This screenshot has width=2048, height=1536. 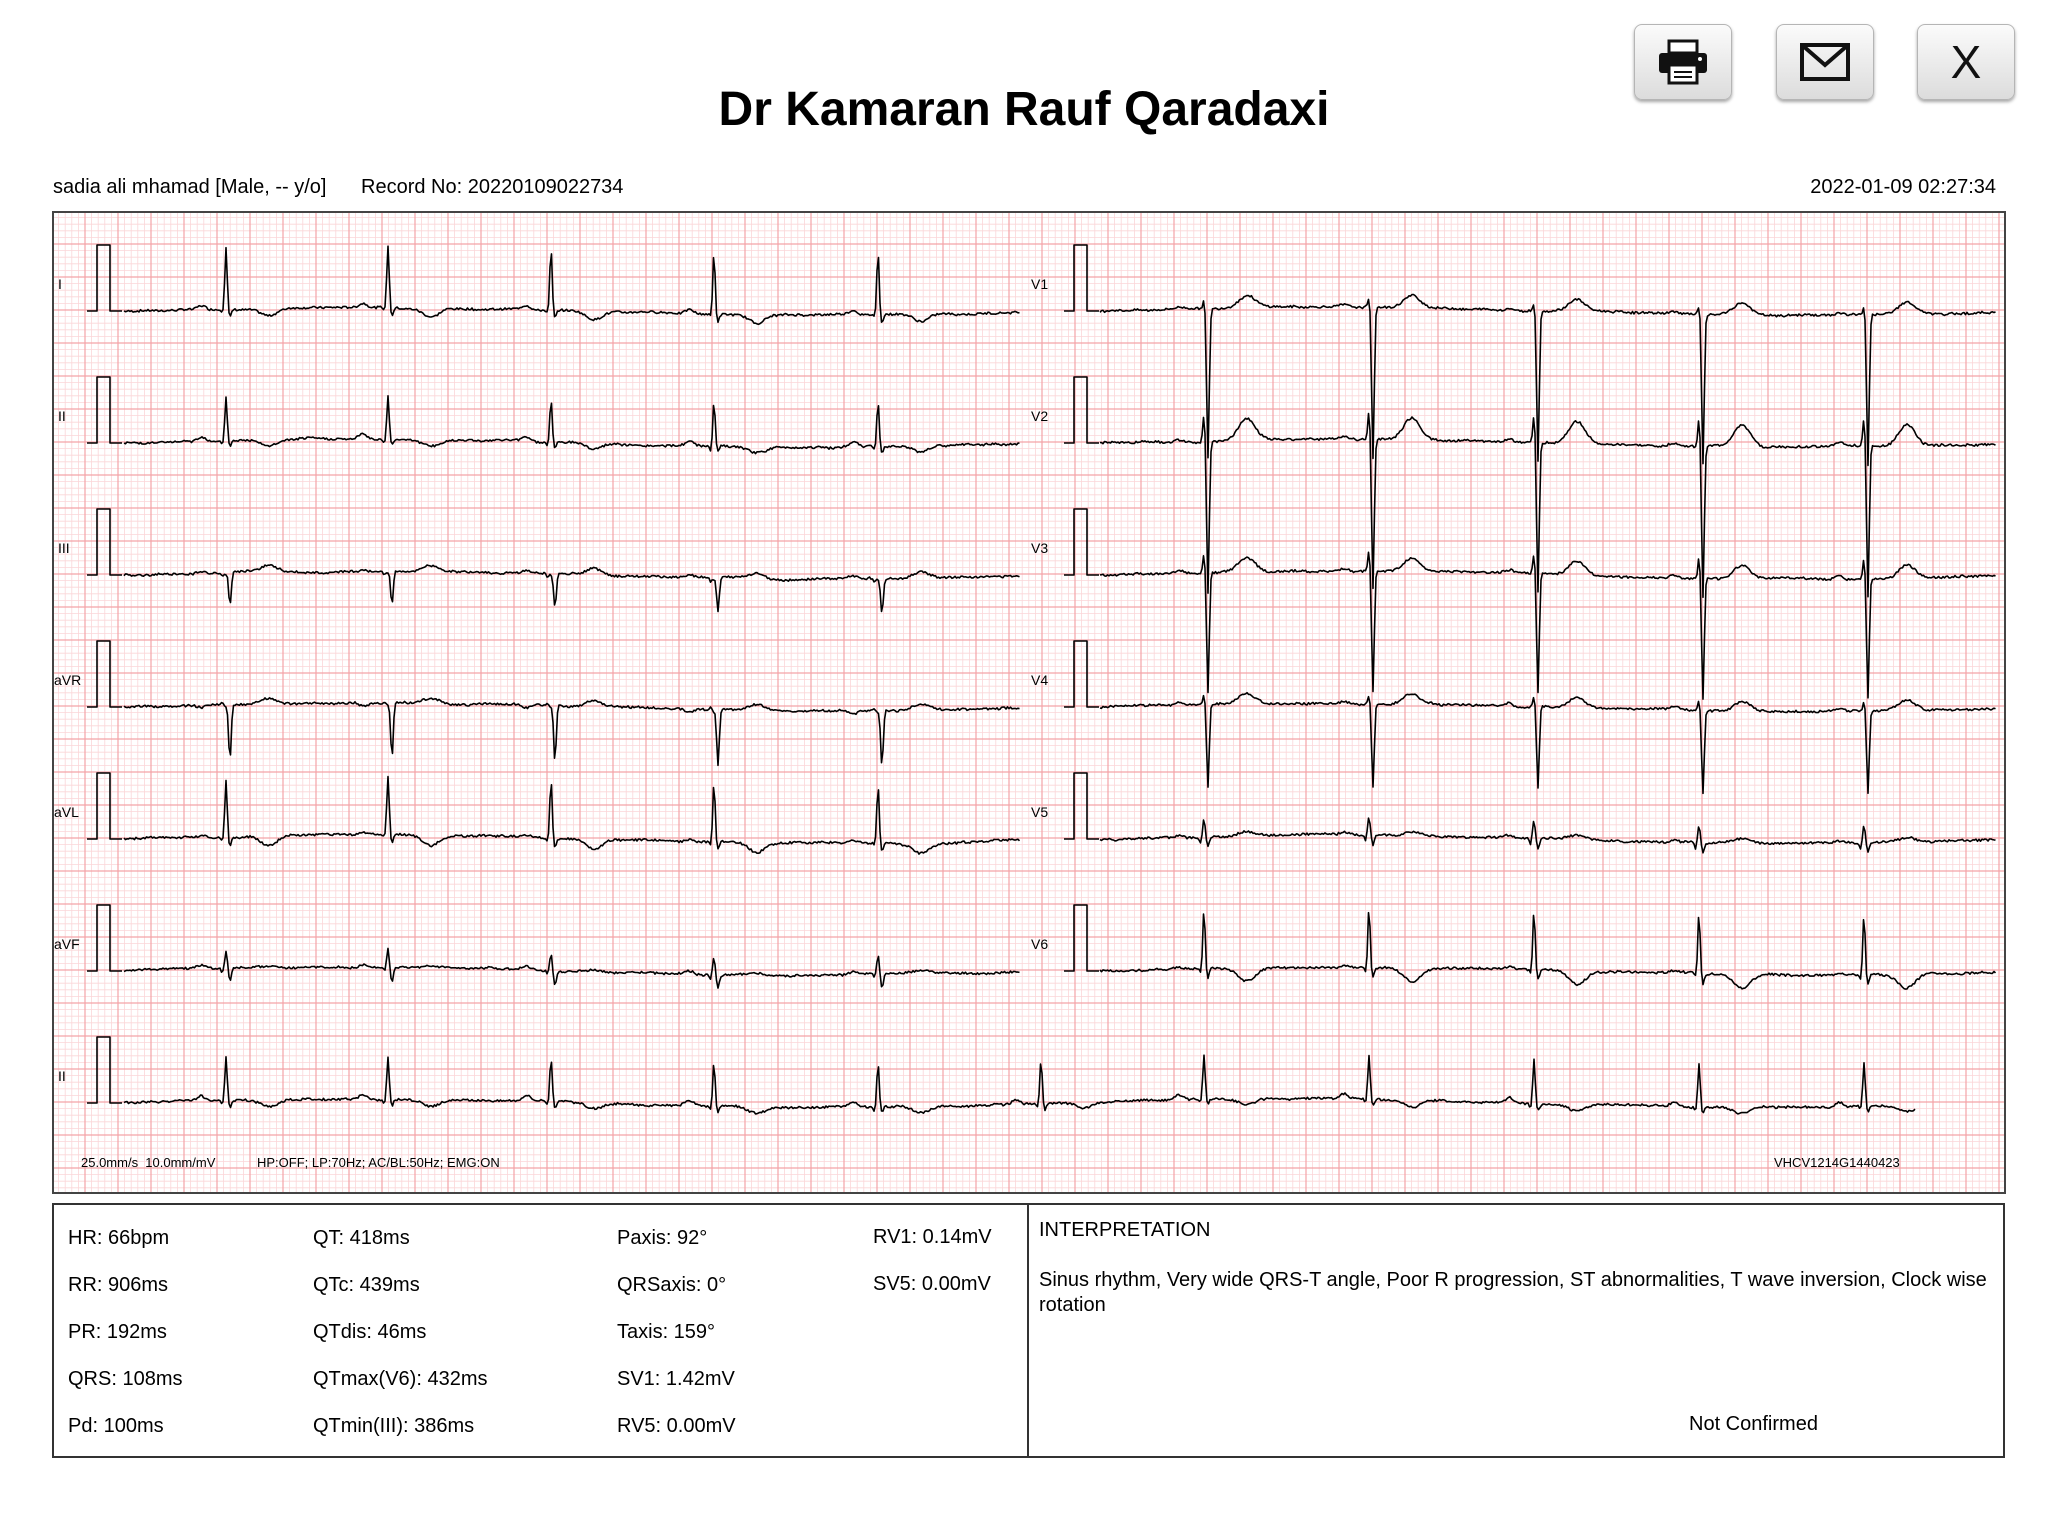 What do you see at coordinates (190, 187) in the screenshot?
I see `patient-info: sadia ali mhamad [Male, -- y/o]` at bounding box center [190, 187].